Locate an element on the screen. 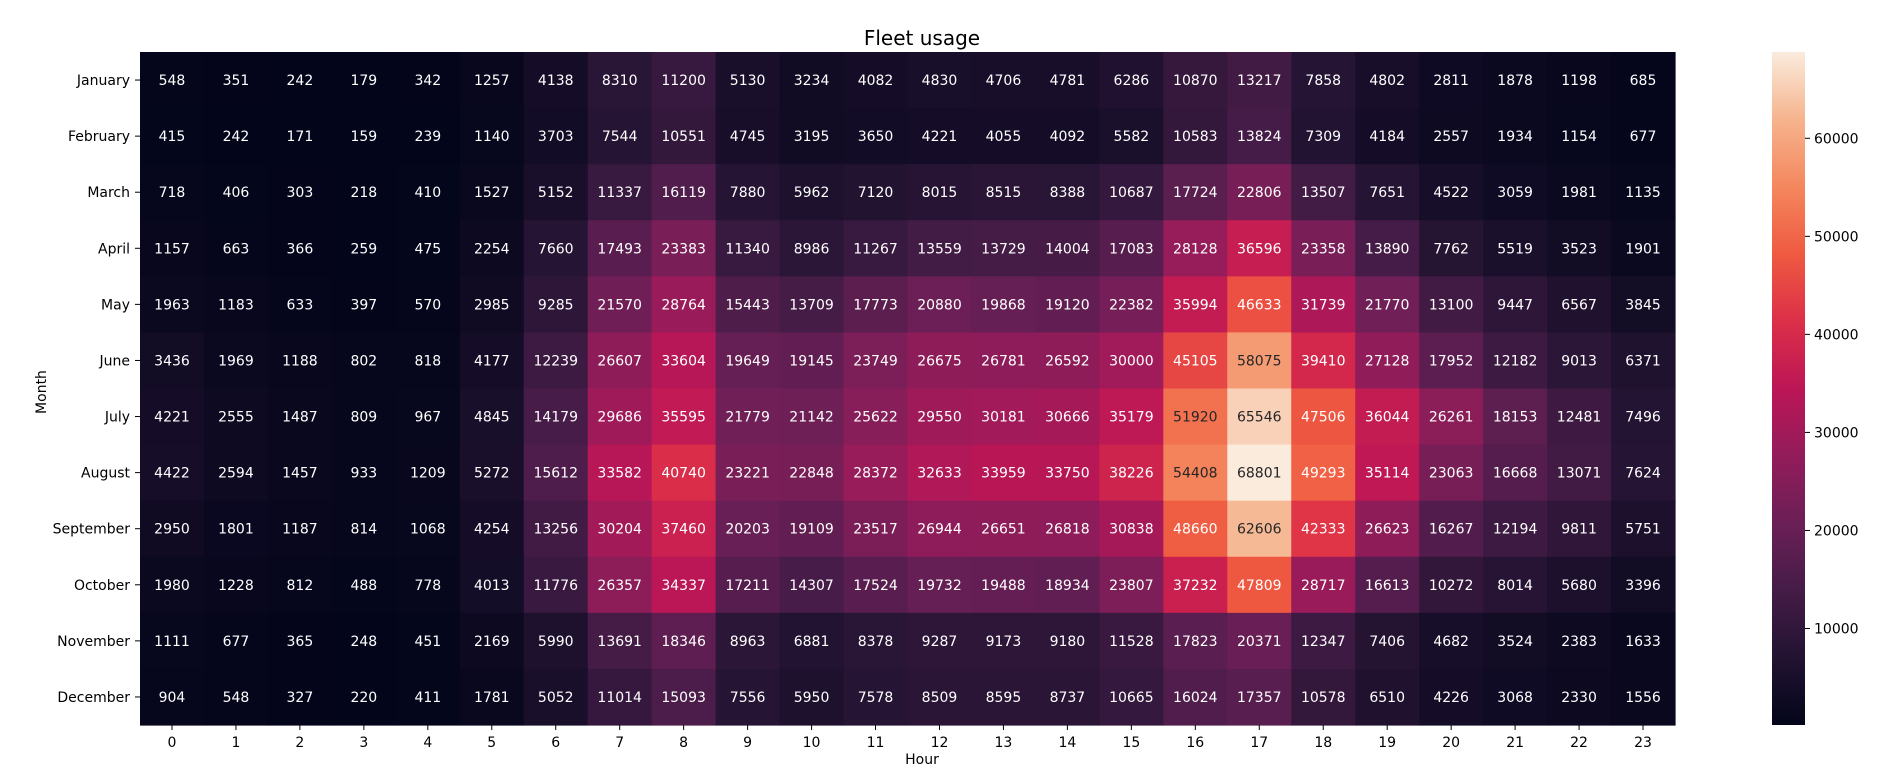  cell-value-label: 35114 is located at coordinates (1387, 474).